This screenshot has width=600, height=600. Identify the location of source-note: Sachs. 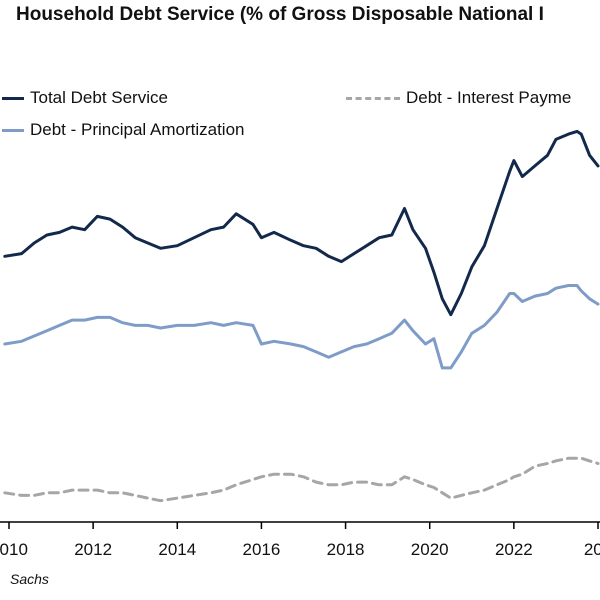
(29, 579).